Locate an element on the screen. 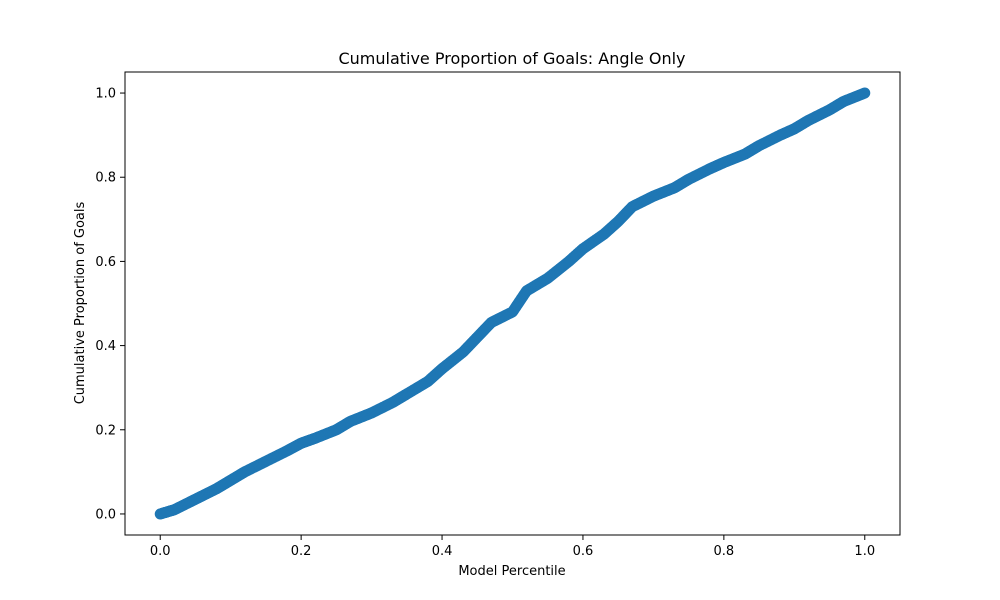  x-tick-label: 0.0 is located at coordinates (160, 551).